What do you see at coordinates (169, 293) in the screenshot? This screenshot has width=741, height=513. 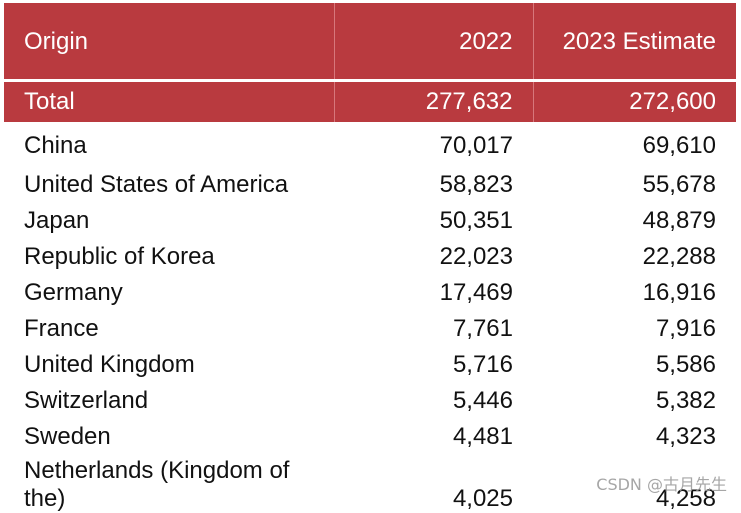 I see `origin-cell: Germany` at bounding box center [169, 293].